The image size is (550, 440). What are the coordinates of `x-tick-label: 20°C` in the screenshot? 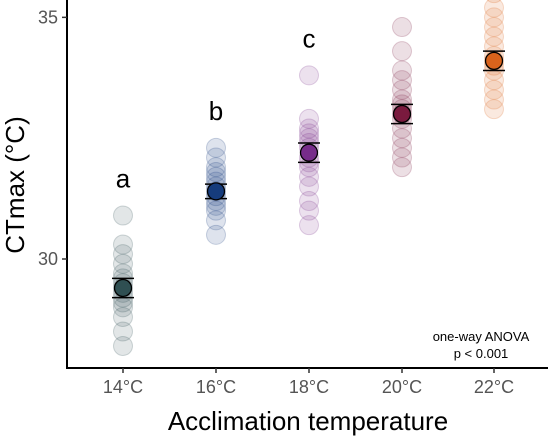 It's located at (402, 387).